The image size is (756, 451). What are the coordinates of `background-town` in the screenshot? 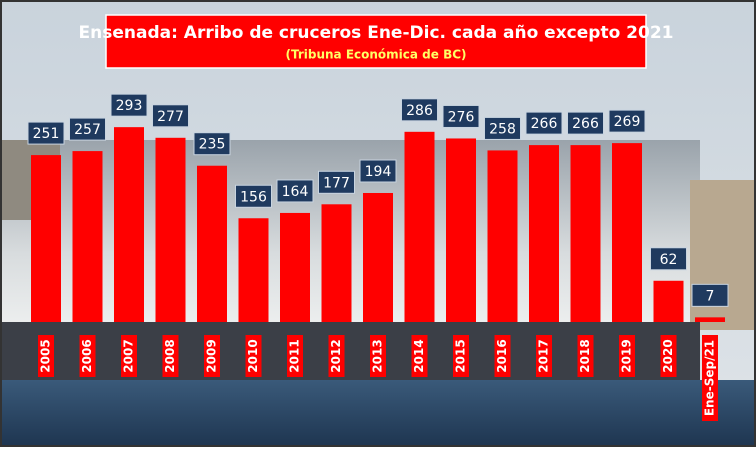 It's located at (723, 255).